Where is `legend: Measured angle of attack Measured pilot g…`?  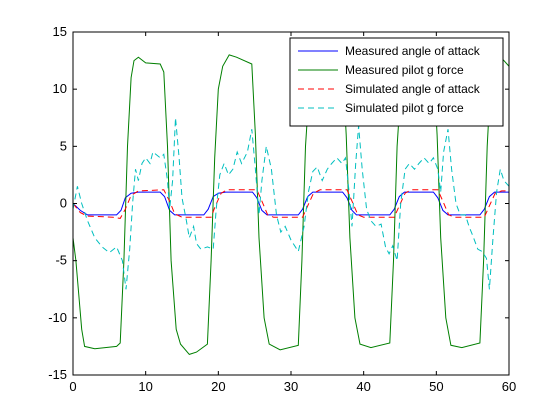
legend: Measured angle of attack Measured pilot g… is located at coordinates (396, 82).